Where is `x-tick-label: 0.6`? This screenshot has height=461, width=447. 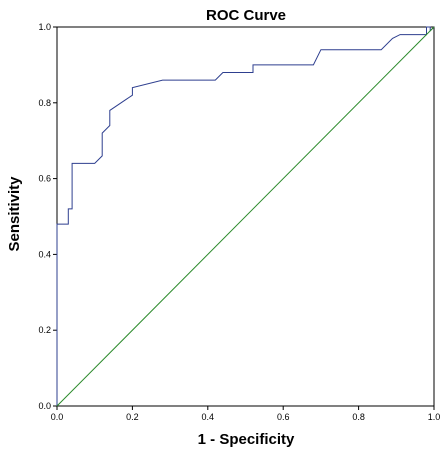
x-tick-label: 0.6 is located at coordinates (283, 417).